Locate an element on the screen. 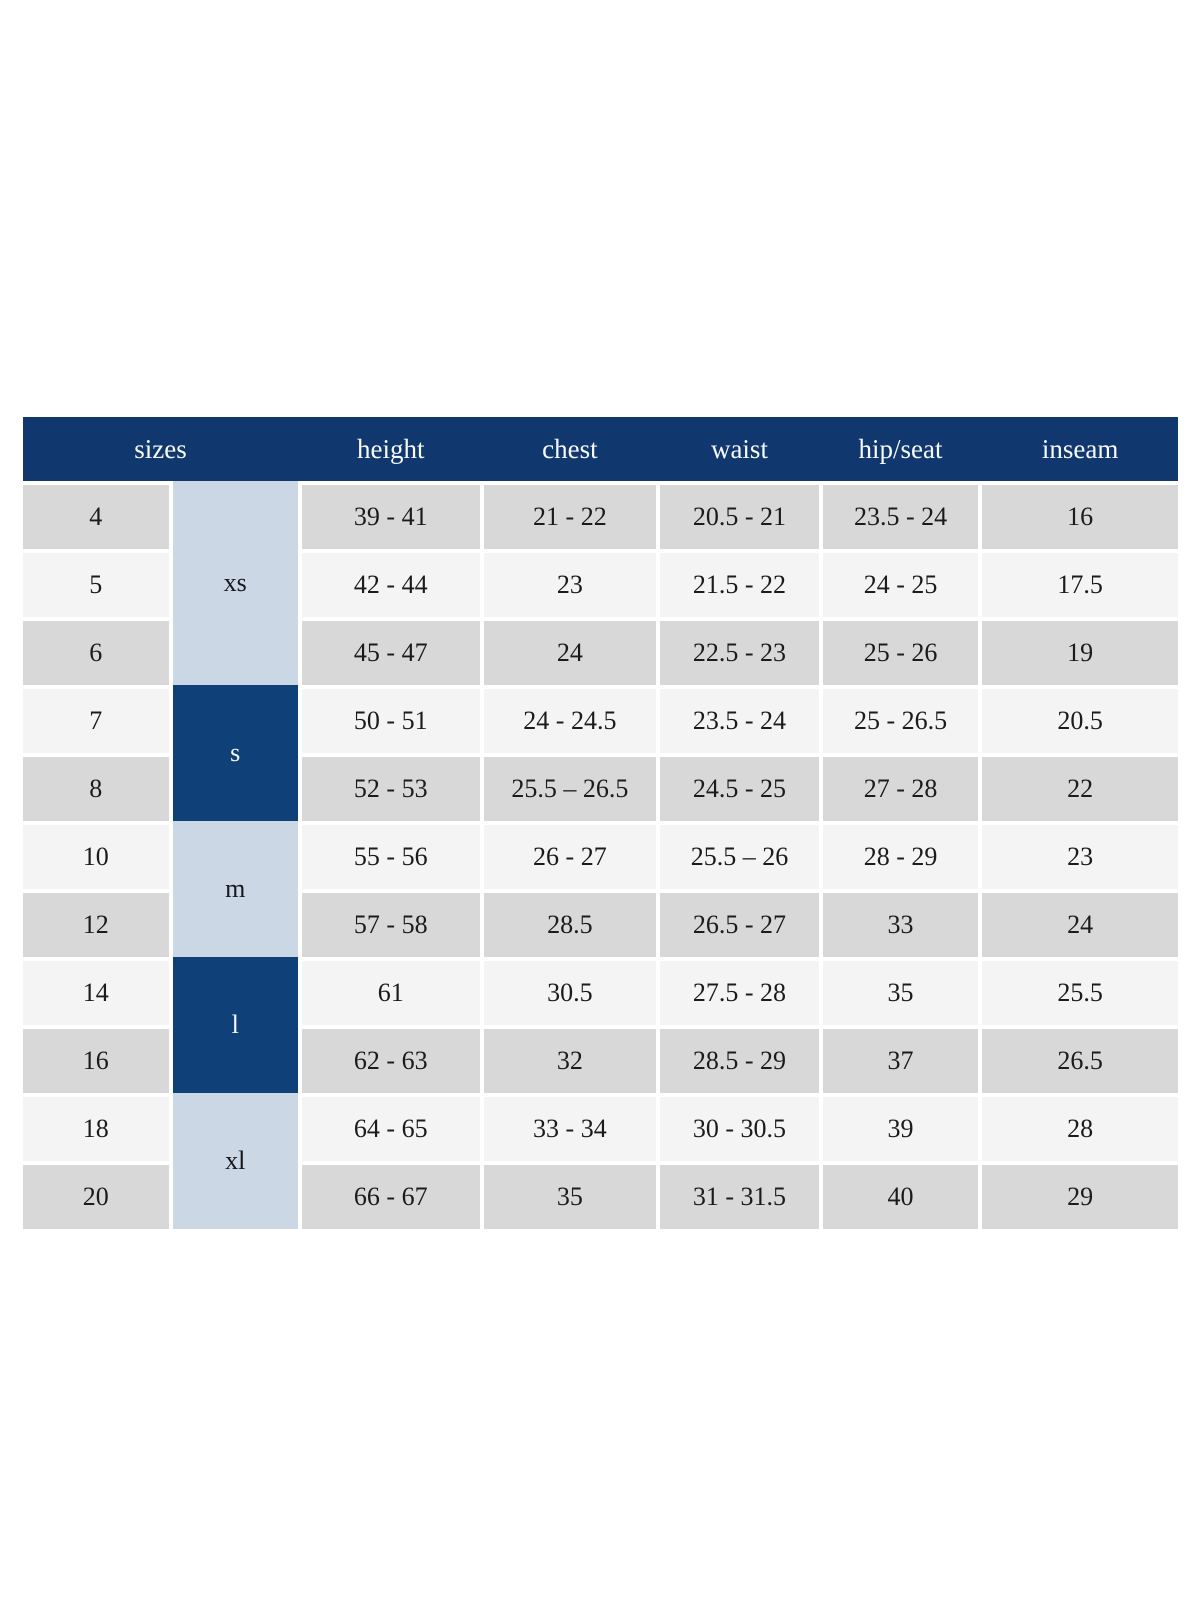 This screenshot has height=1600, width=1200. height-cell: 39 - 41 is located at coordinates (390, 517).